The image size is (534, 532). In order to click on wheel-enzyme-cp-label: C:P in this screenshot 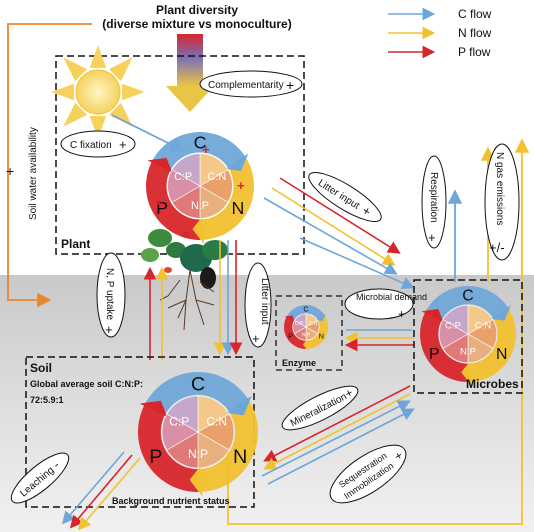, I will do `click(299, 324)`.